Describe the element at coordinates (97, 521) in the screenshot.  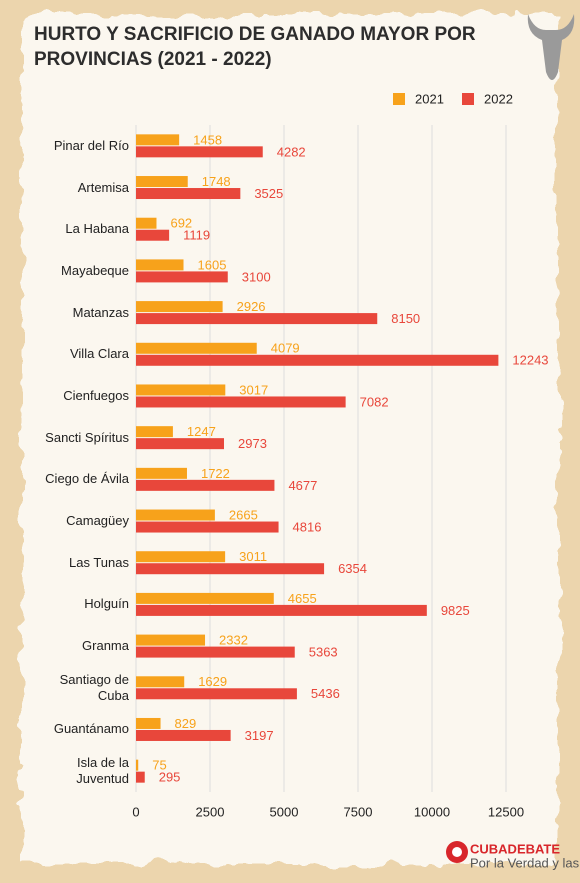
I see `category-label: Camagüey` at that location.